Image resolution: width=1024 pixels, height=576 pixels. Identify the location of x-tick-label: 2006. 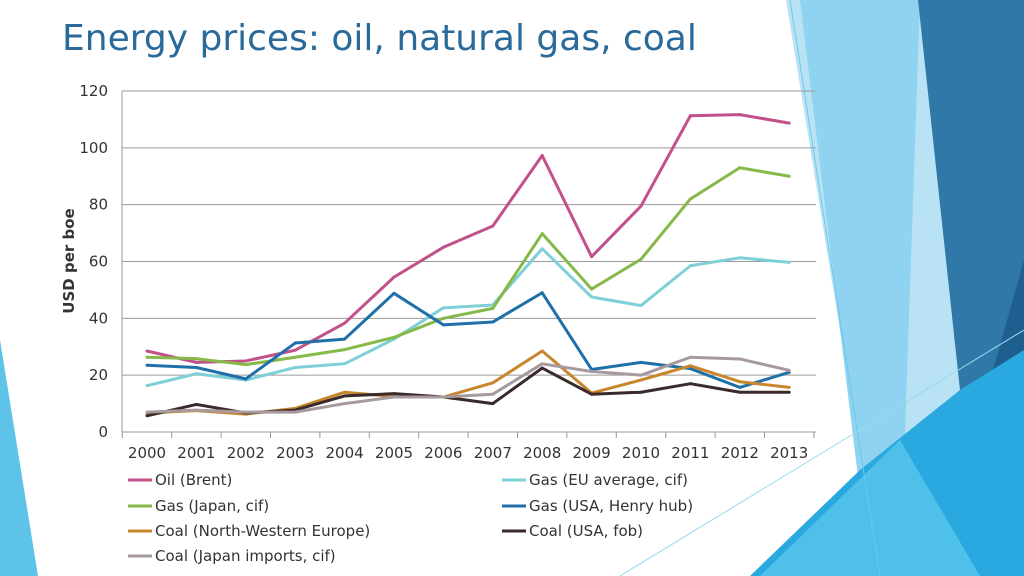
(443, 453).